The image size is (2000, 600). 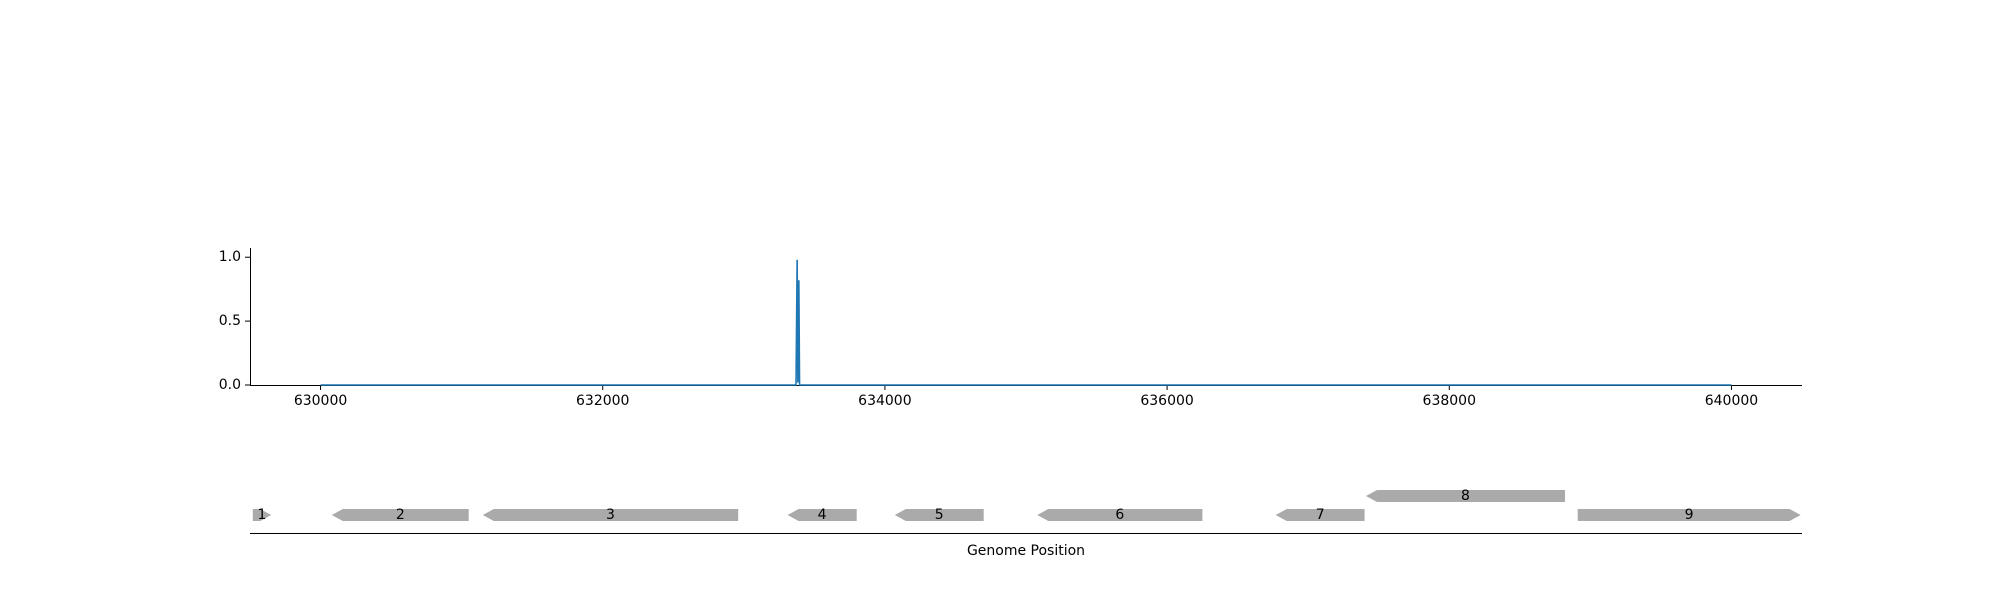 I want to click on gene-label-9: 9, so click(x=1689, y=515).